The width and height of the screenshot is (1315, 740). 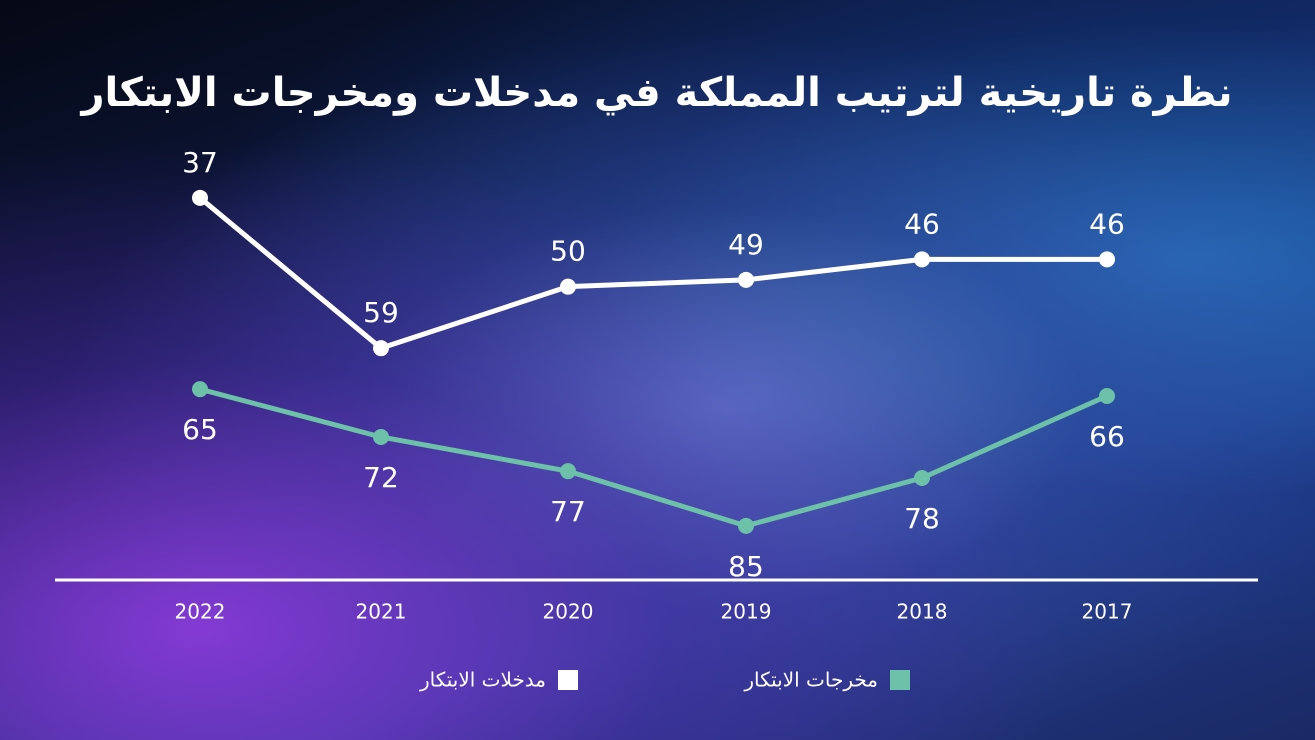 I want to click on legend-label: مخرجات الابتكار, so click(x=810, y=680).